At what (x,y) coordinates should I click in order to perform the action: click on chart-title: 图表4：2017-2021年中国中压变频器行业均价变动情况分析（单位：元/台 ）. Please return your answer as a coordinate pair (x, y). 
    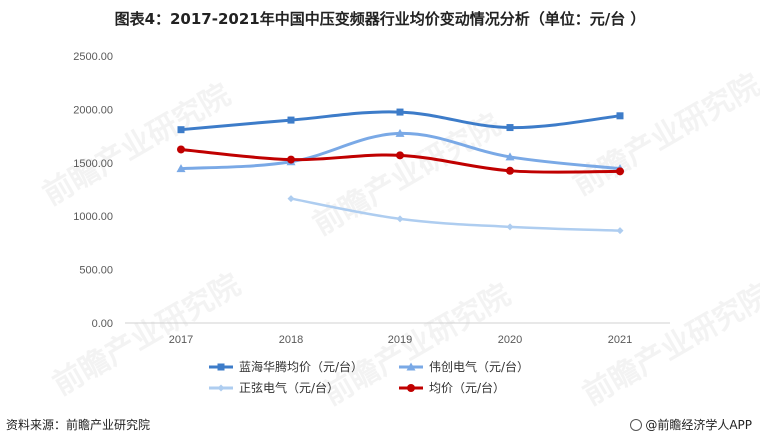
    Looking at the image, I should click on (380, 19).